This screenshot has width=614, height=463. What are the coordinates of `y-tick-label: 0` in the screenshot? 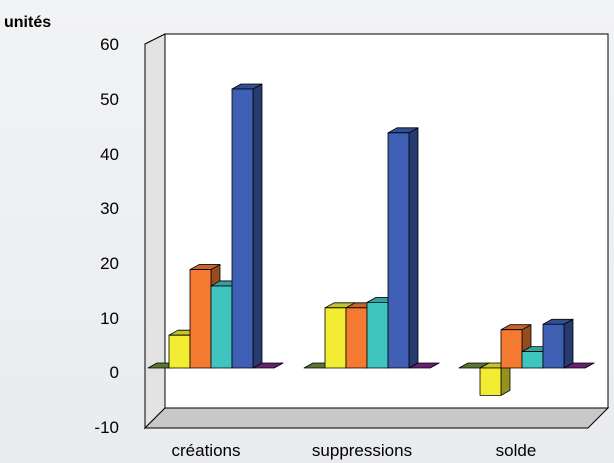 It's located at (114, 372).